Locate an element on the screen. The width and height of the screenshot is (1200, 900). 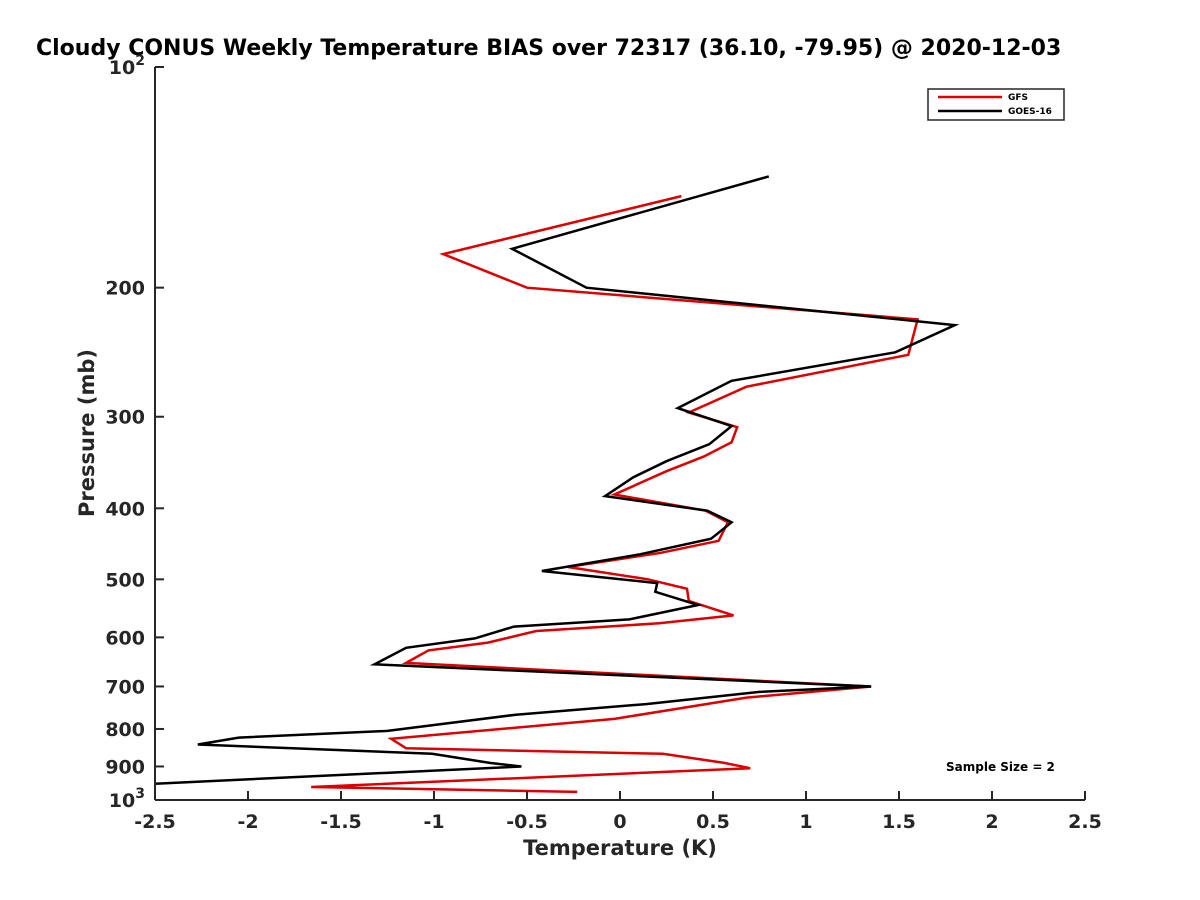
x-tick-label: -1 is located at coordinates (433, 822).